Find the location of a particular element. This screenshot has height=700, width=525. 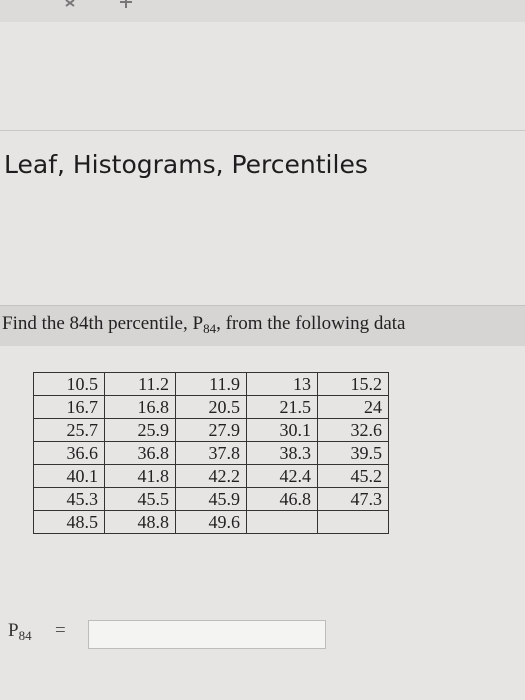

table-cell: 45.2 is located at coordinates (353, 476).